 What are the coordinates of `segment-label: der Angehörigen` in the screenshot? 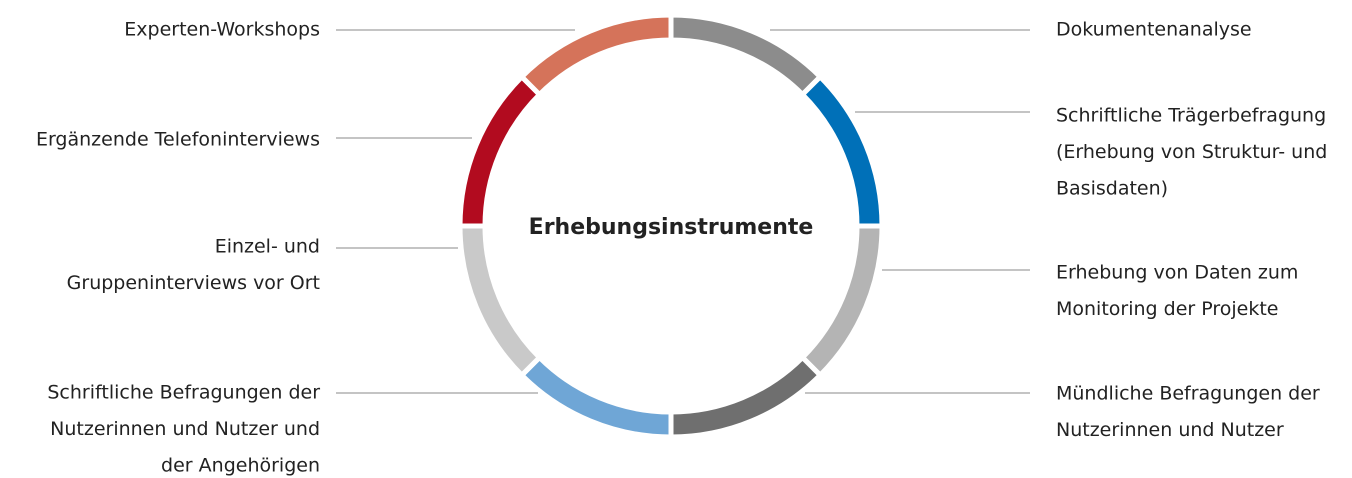 It's located at (240, 466).